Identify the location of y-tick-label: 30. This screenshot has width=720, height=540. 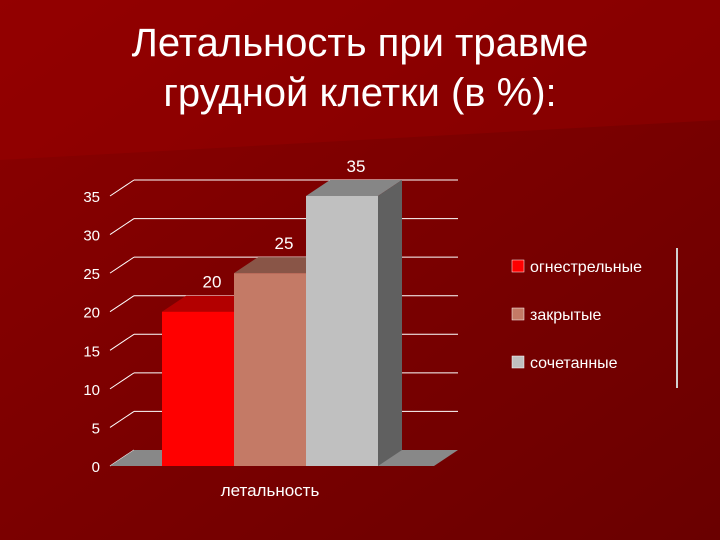
(91, 236).